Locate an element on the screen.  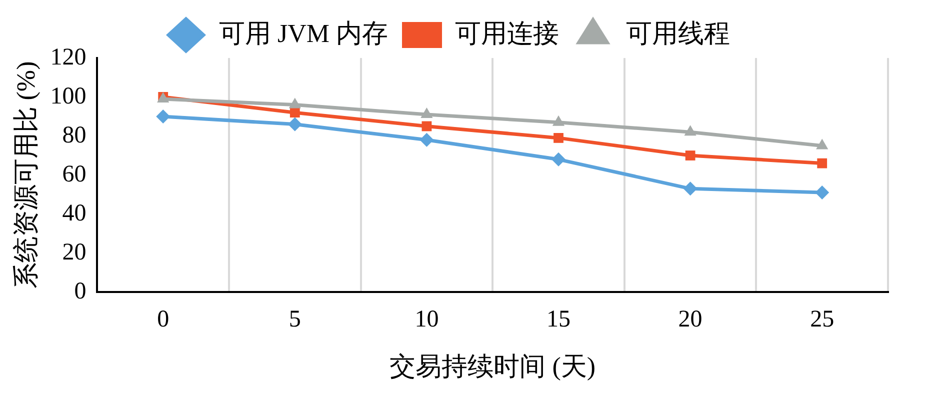
y-tick-label: 40 is located at coordinates (74, 213).